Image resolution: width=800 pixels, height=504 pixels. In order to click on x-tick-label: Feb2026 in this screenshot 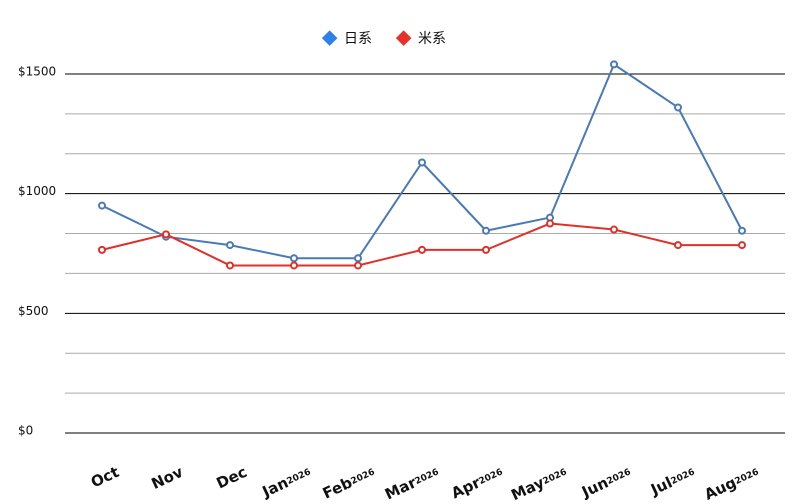, I will do `click(349, 481)`.